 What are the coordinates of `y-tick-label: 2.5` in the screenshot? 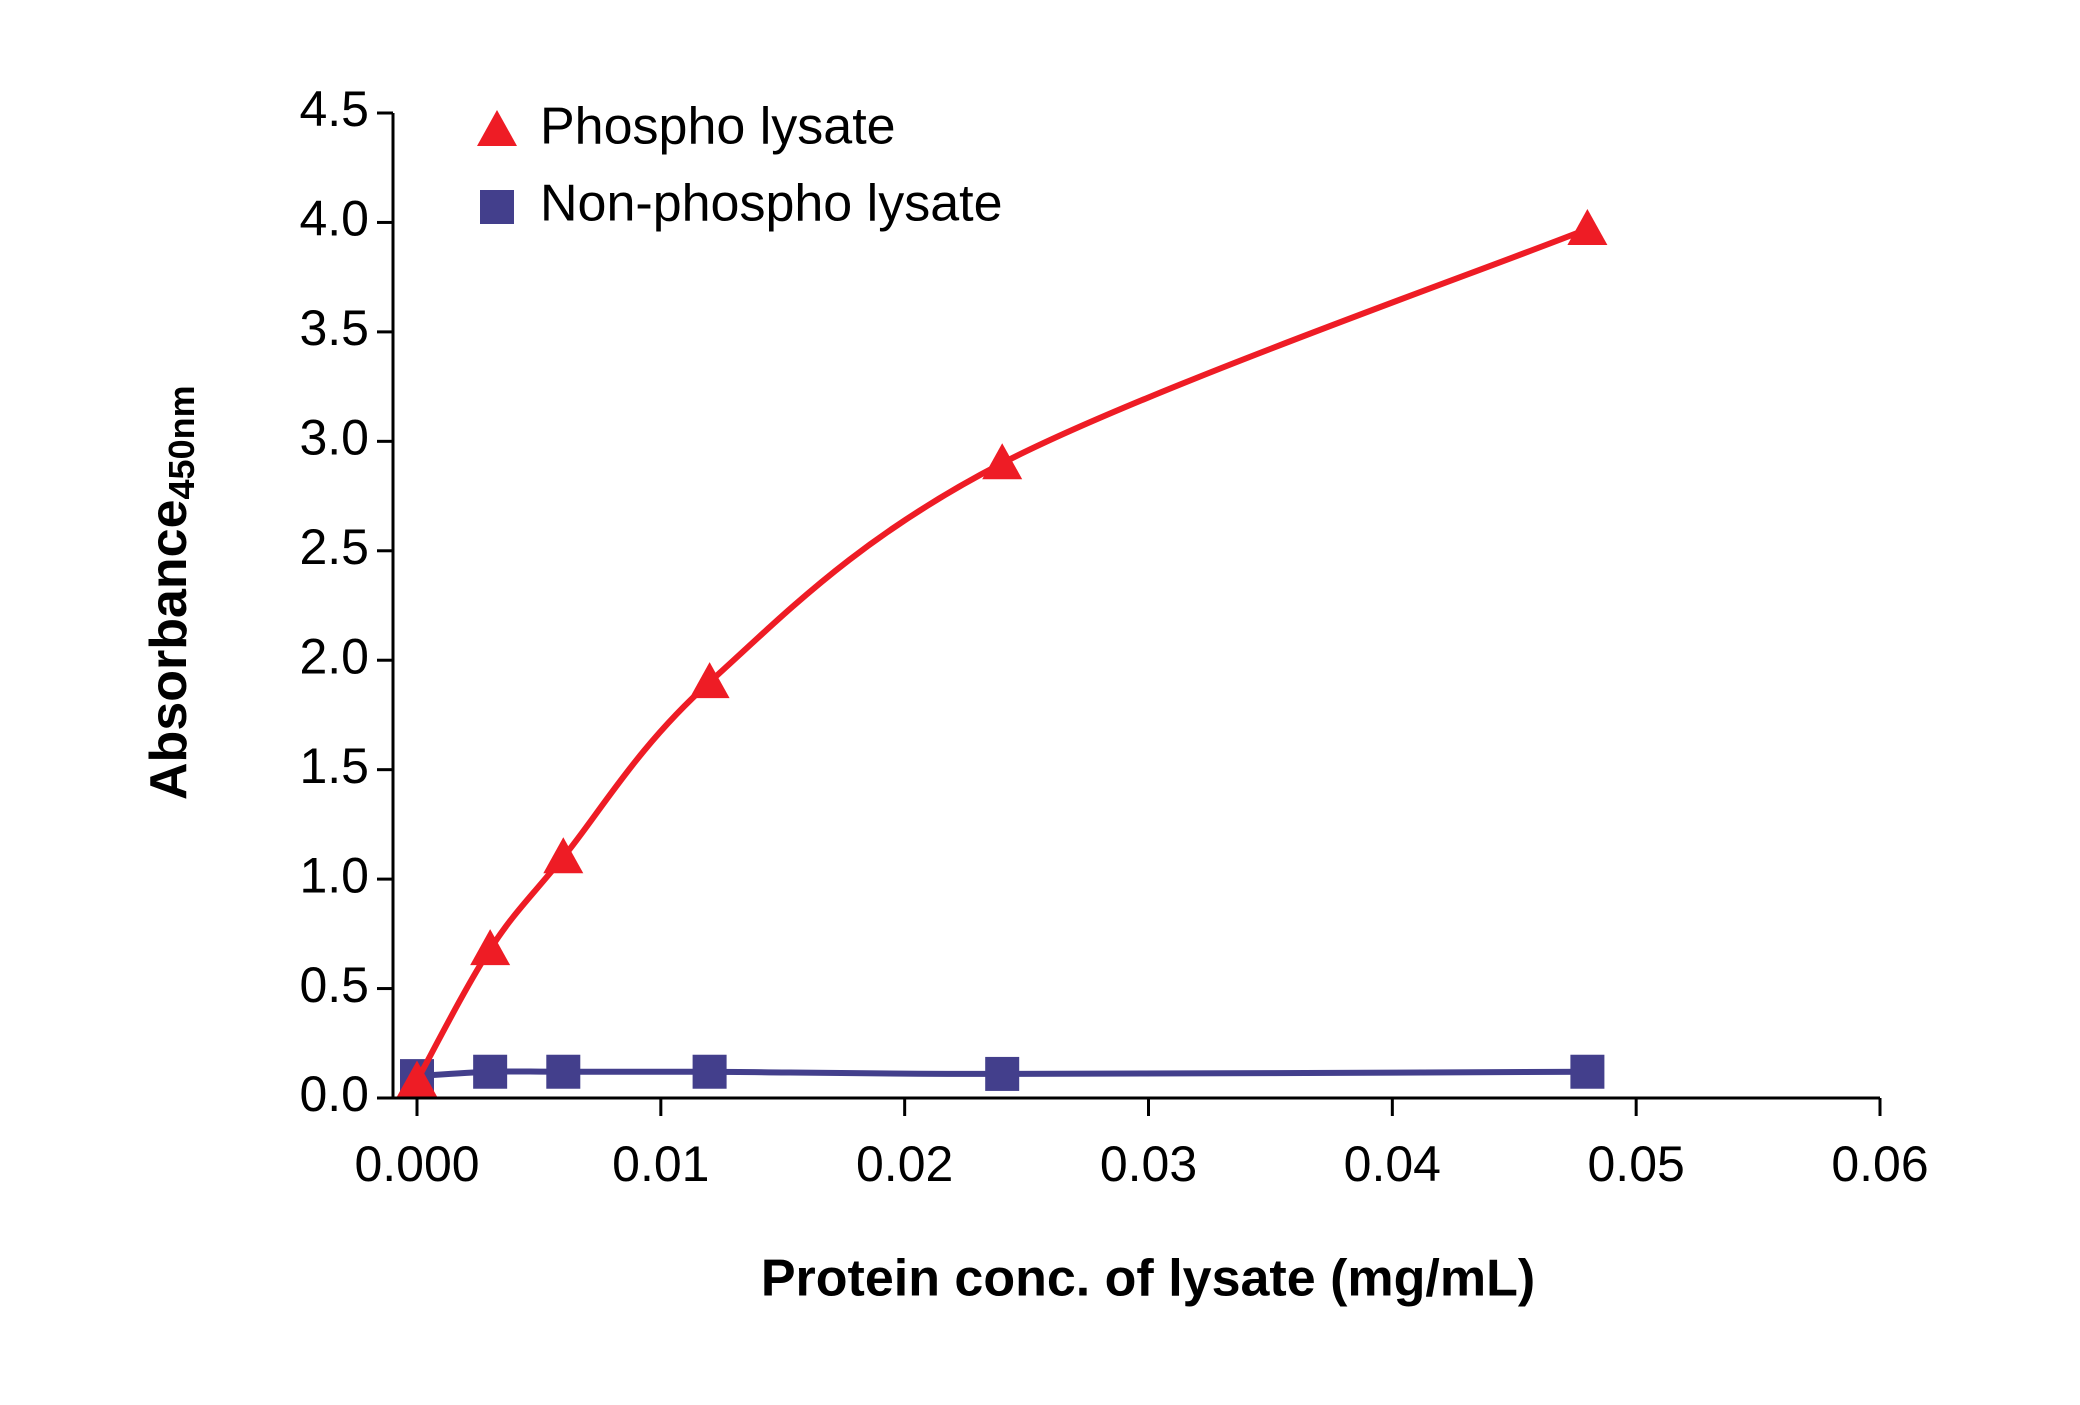 It's located at (334, 547).